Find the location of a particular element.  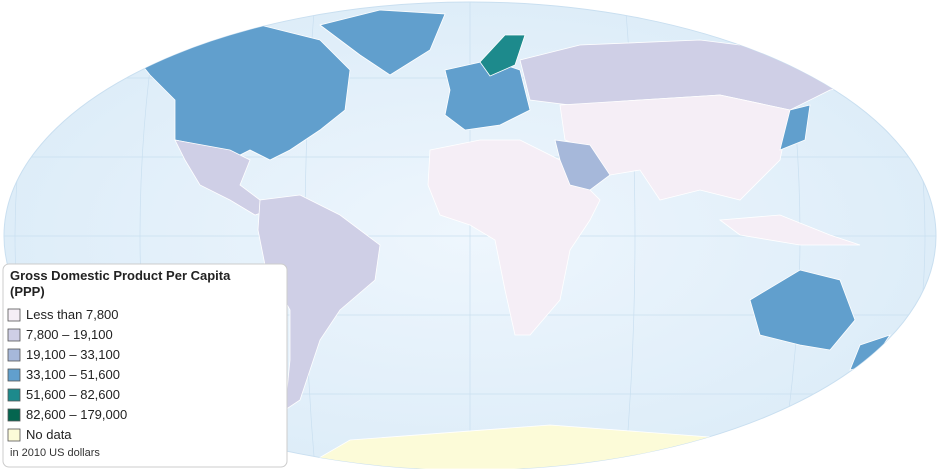

greenland is located at coordinates (382, 42).